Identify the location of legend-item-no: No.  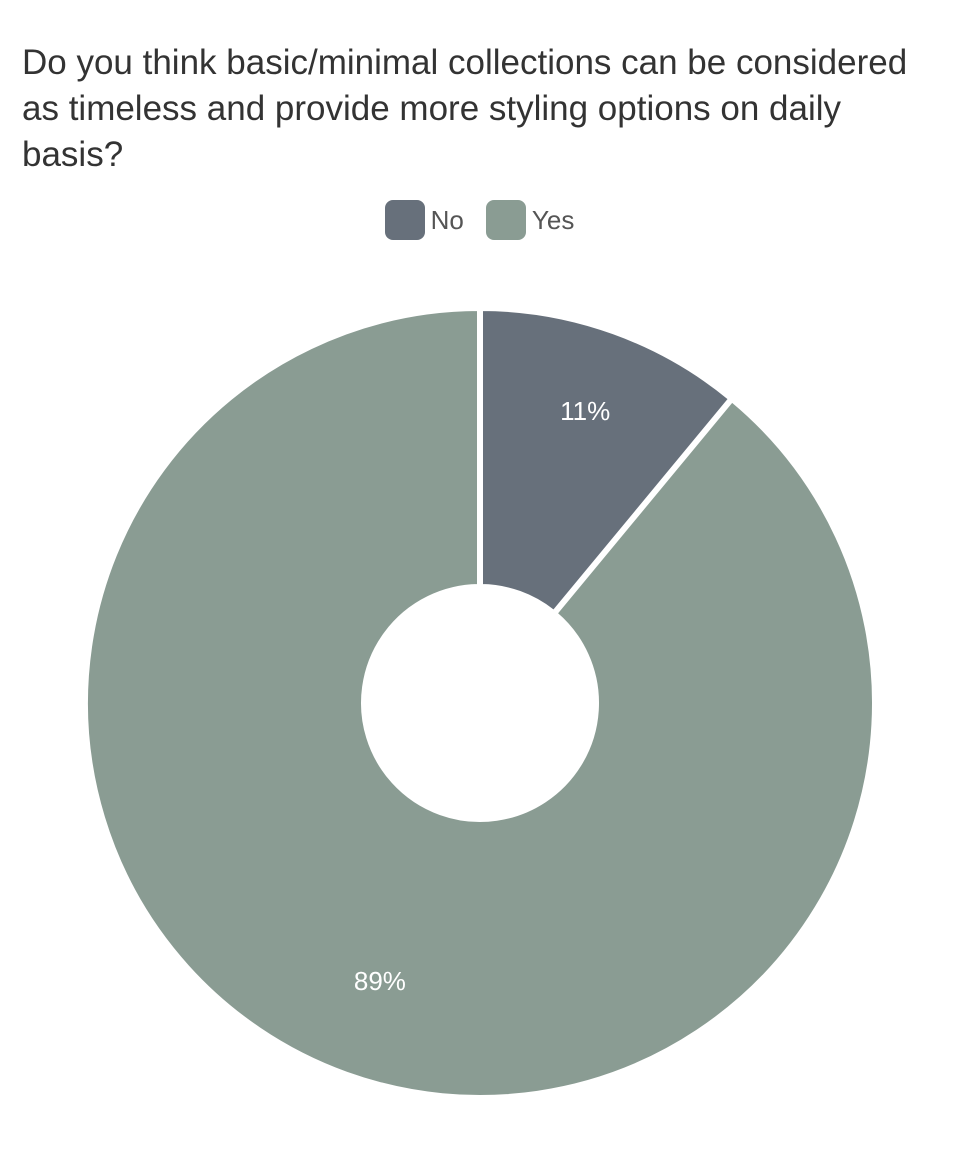
(424, 220).